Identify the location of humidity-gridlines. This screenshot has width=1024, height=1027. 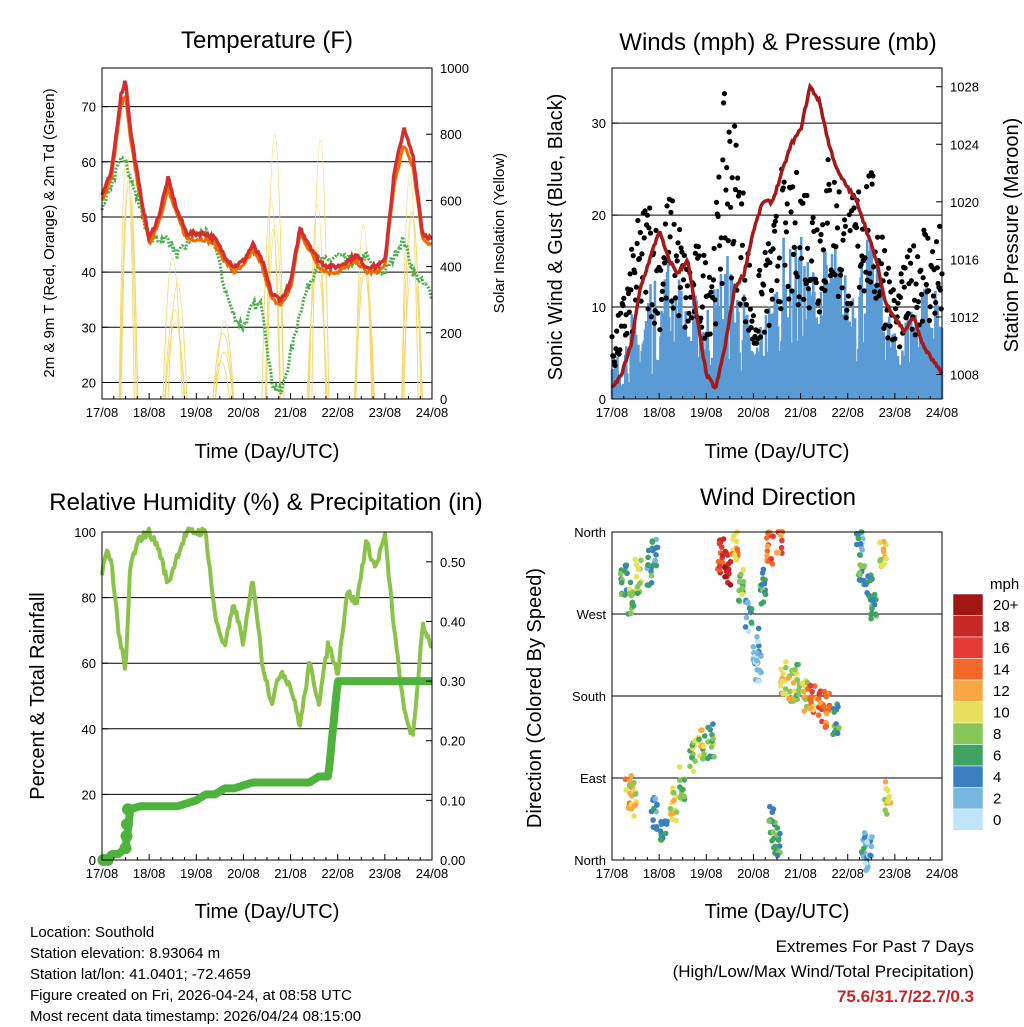
(267, 696).